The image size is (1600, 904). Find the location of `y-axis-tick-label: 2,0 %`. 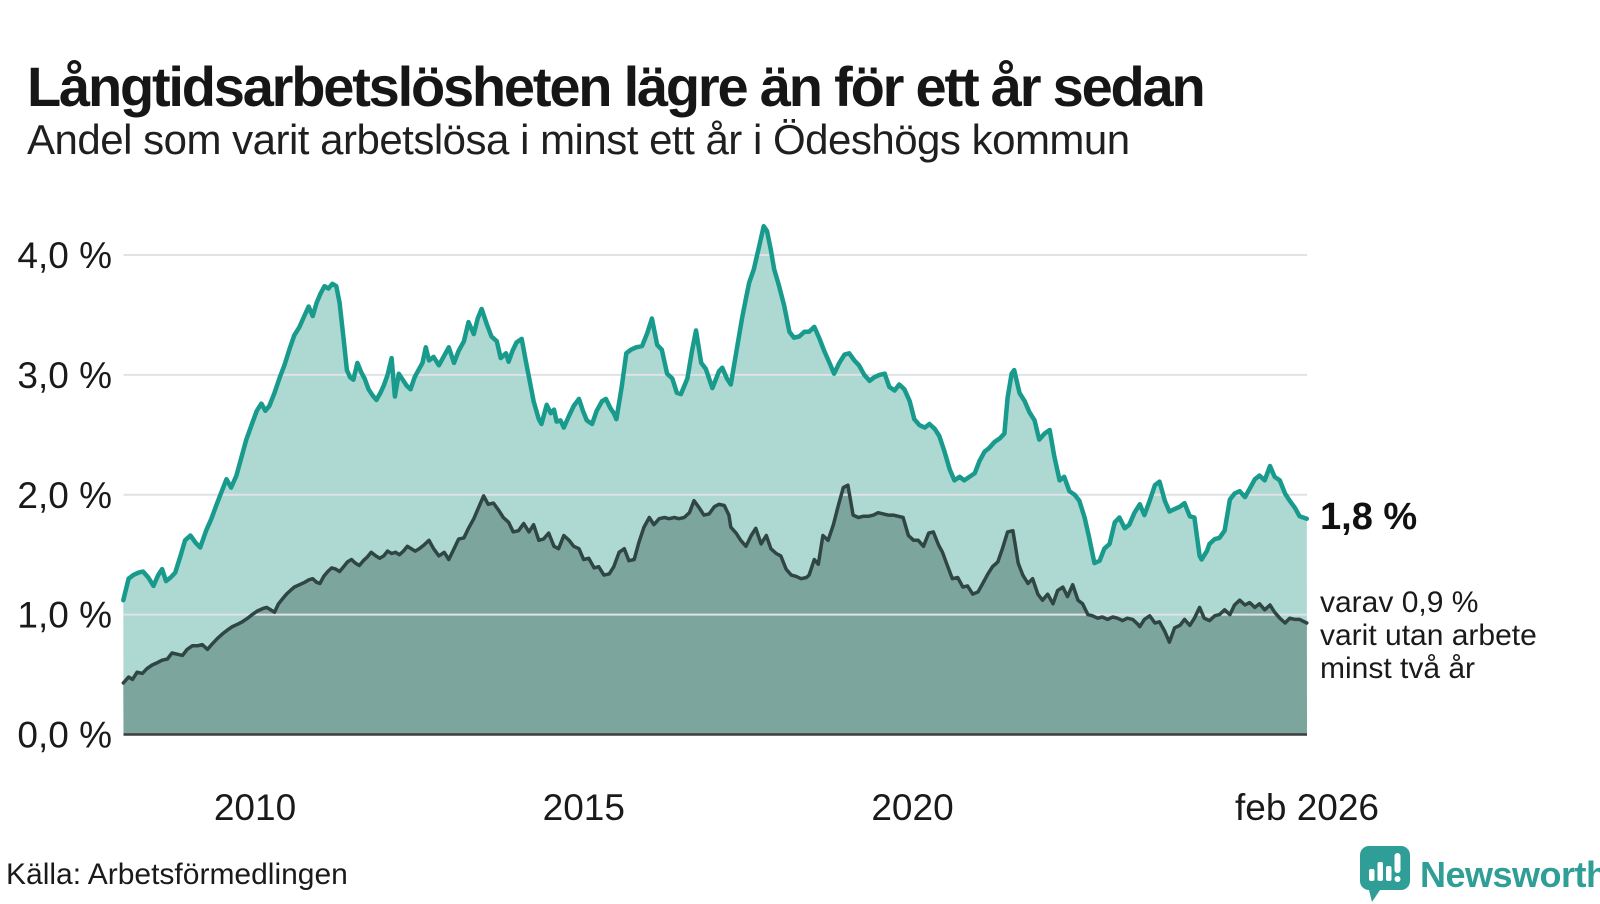

y-axis-tick-label: 2,0 % is located at coordinates (64, 495).